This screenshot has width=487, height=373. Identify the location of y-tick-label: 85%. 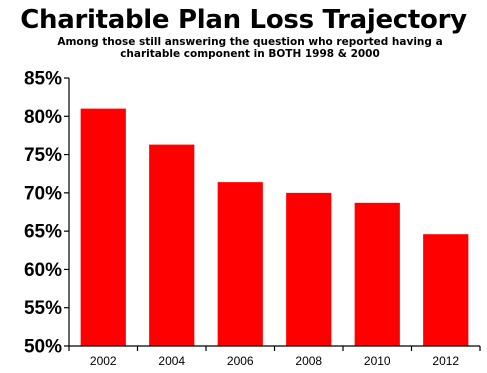
(43, 79).